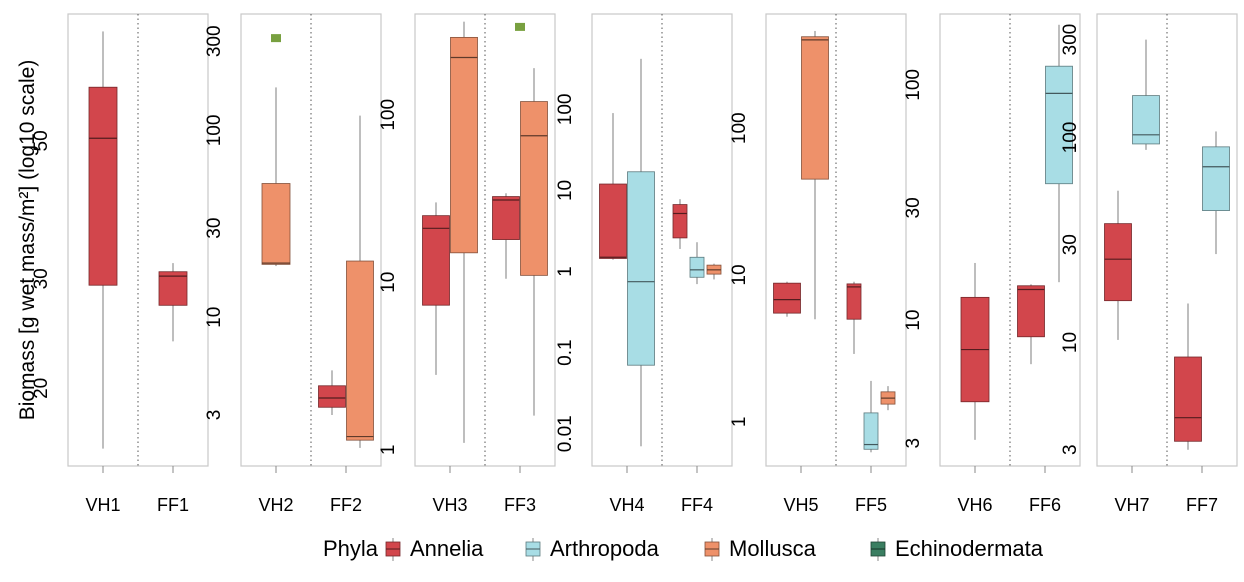  What do you see at coordinates (714, 271) in the screenshot?
I see `box-FF4-mollusca` at bounding box center [714, 271].